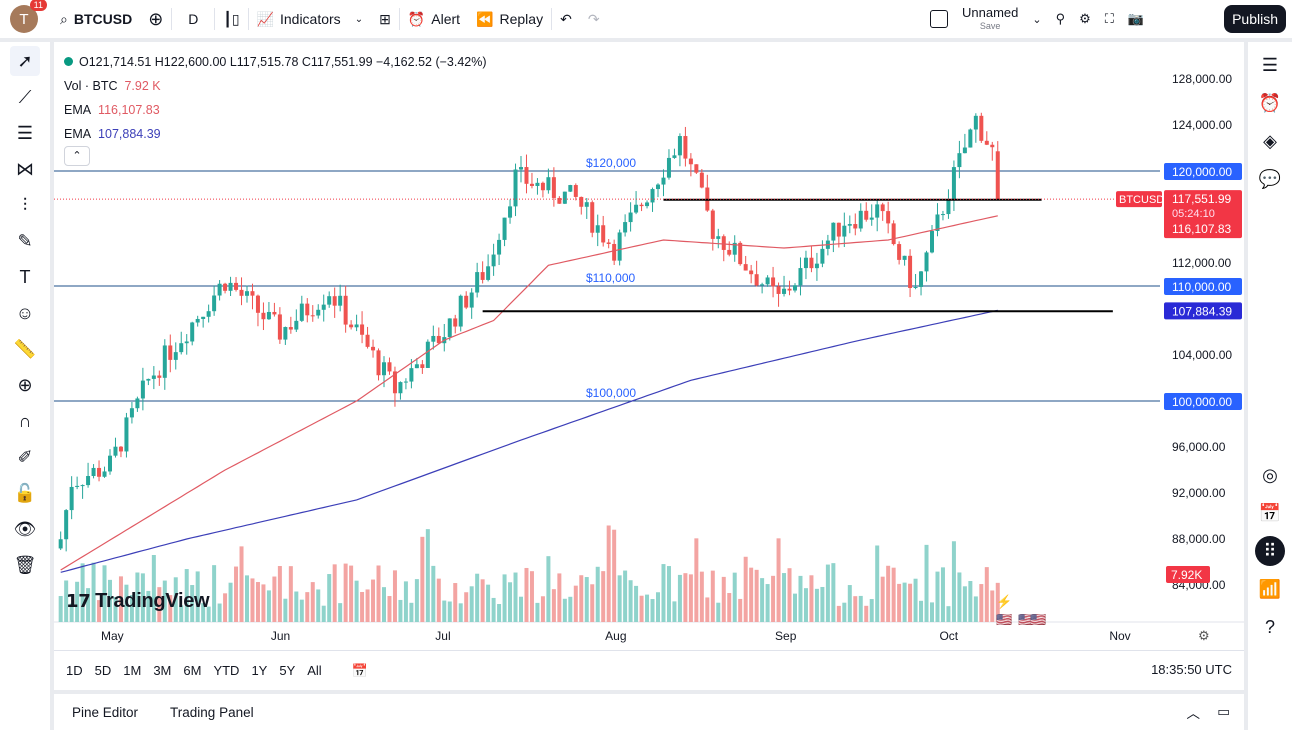  Describe the element at coordinates (105, 712) in the screenshot. I see `pine-editor-tab: Pine Editor` at that location.